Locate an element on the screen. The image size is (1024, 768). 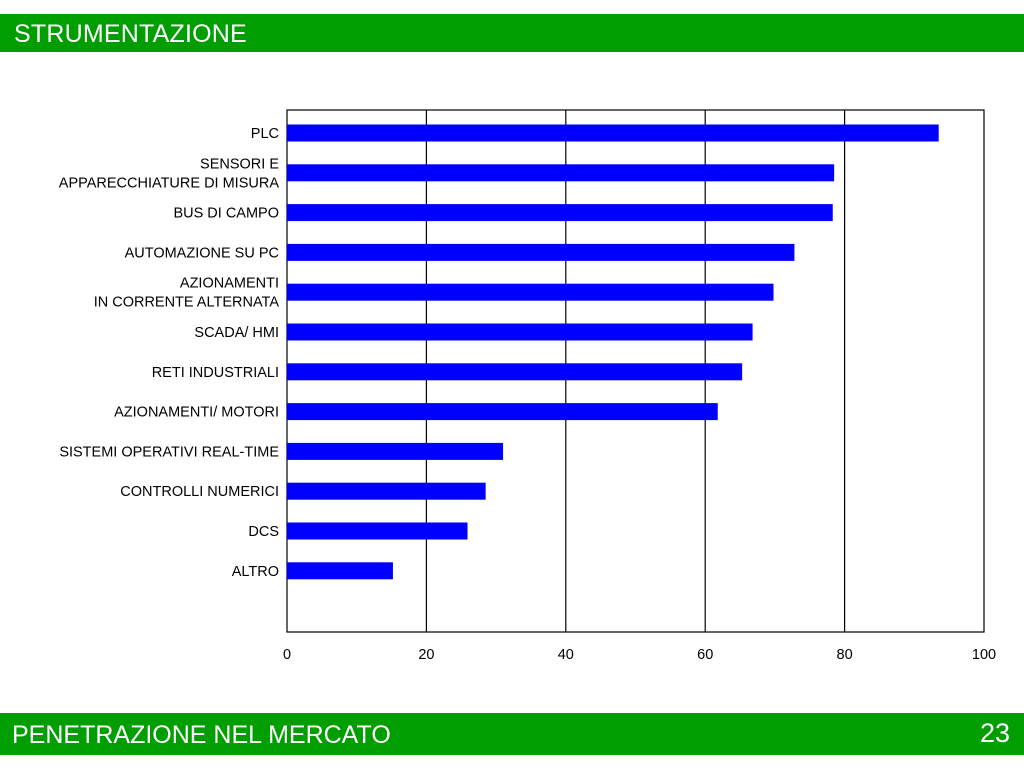
category-label: DCS is located at coordinates (263, 532).